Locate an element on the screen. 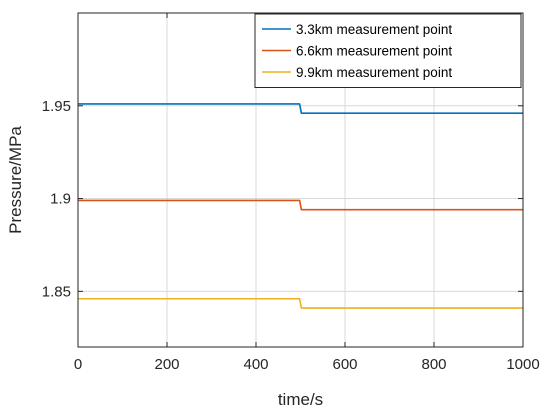 This screenshot has width=550, height=414. x-tick-label: 0 is located at coordinates (78, 364).